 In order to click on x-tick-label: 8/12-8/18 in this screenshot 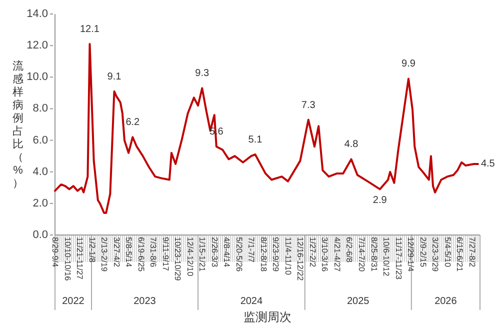, I will do `click(263, 254)`.